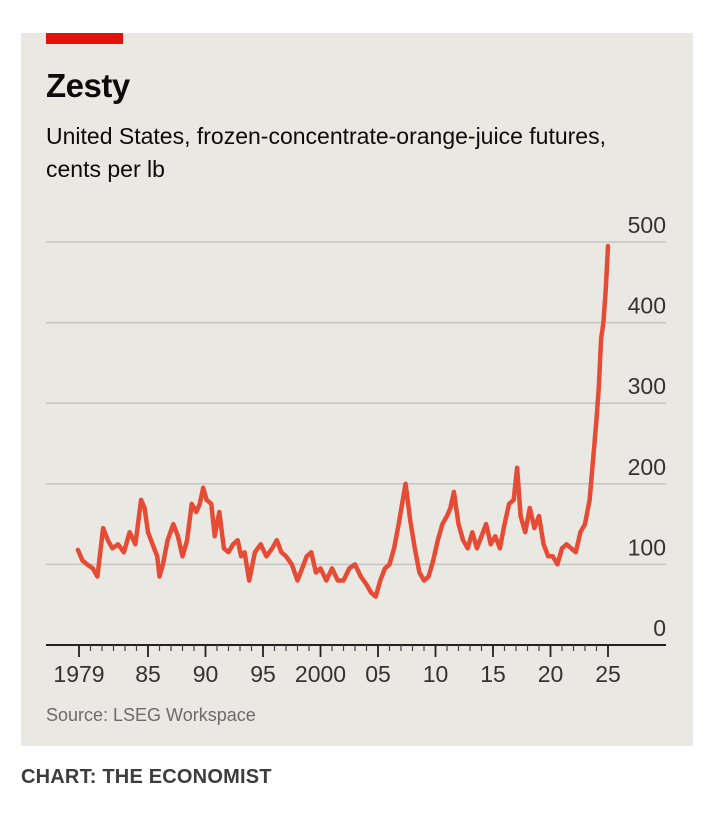 The width and height of the screenshot is (716, 820). I want to click on y-tick-labels: 0 100 200 300 400 500, so click(647, 426).